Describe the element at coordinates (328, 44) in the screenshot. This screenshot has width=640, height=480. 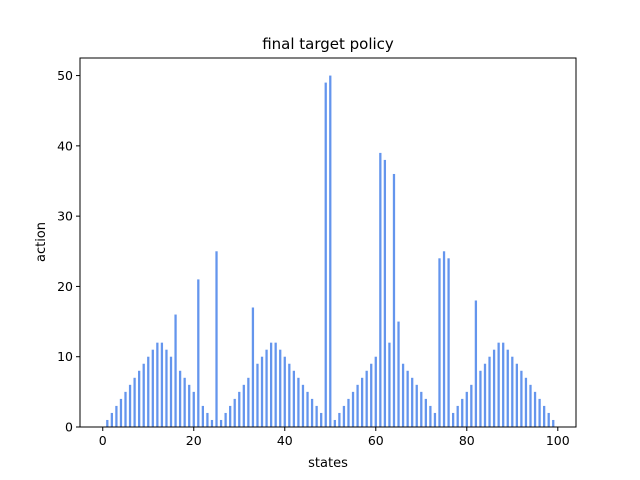
I see `chart-title: final target policy` at that location.